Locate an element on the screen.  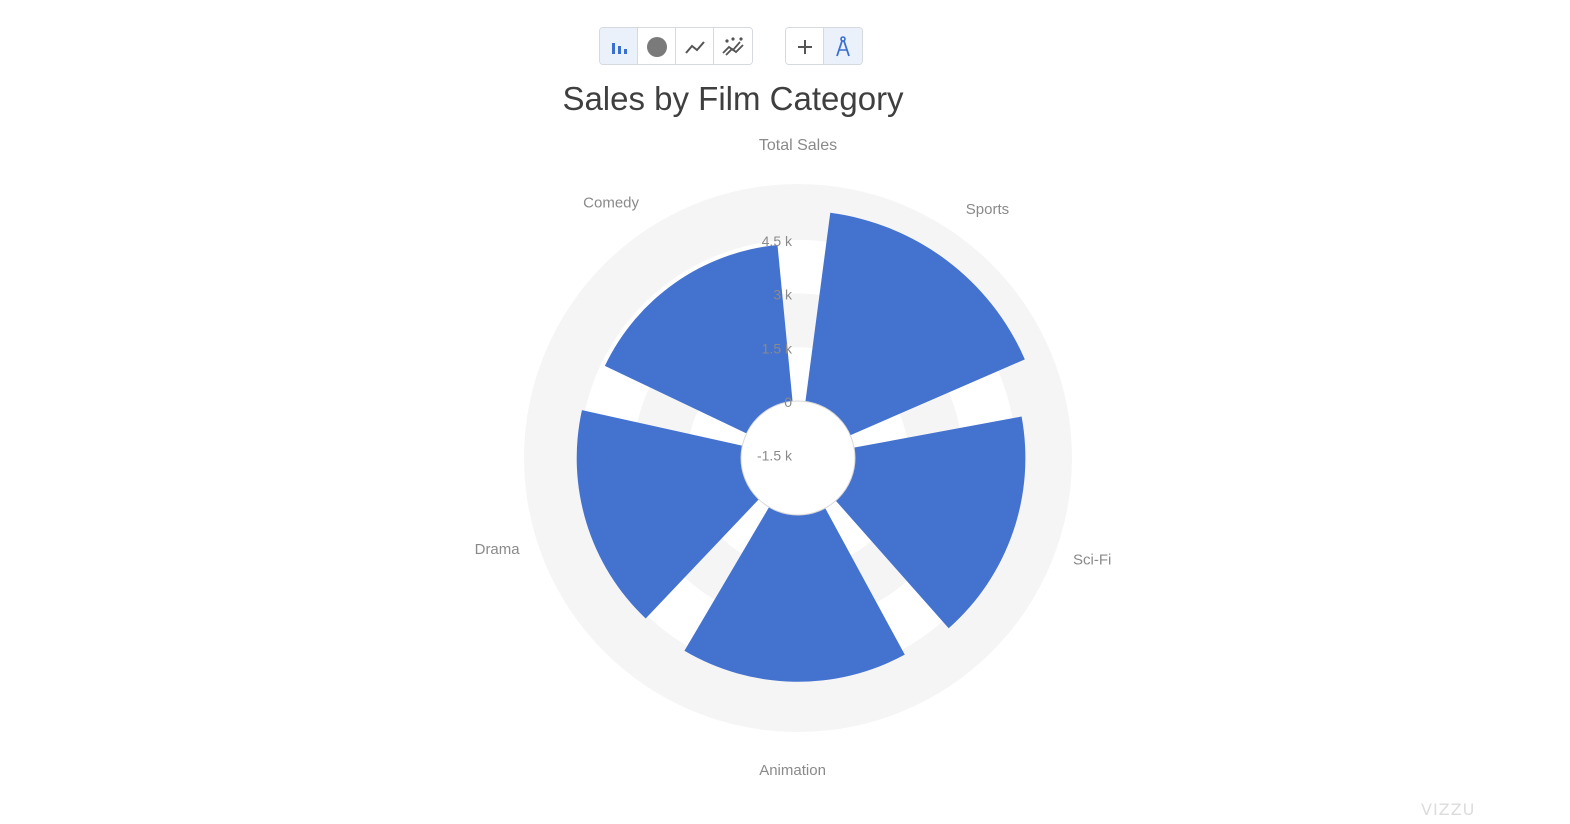
circle-chart-button is located at coordinates (657, 46).